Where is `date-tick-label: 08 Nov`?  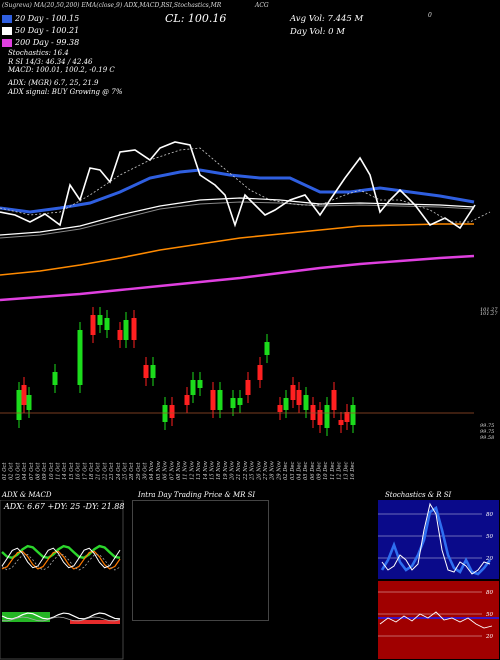 date-tick-label: 08 Nov is located at coordinates (179, 470).